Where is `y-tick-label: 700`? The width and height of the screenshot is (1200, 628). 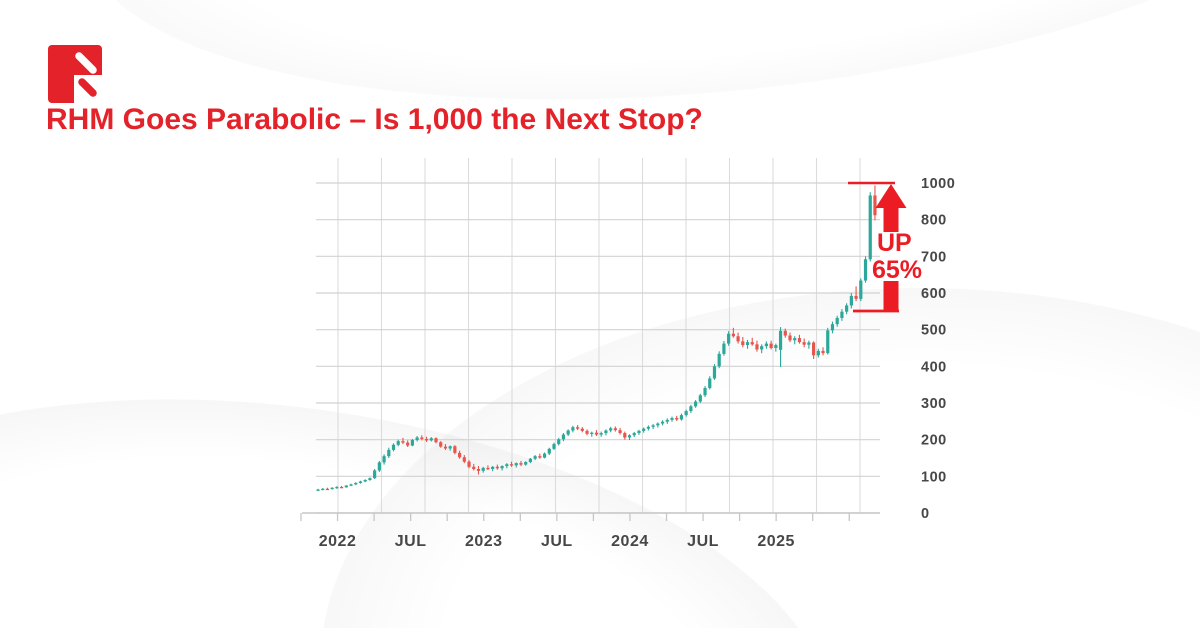 y-tick-label: 700 is located at coordinates (934, 257).